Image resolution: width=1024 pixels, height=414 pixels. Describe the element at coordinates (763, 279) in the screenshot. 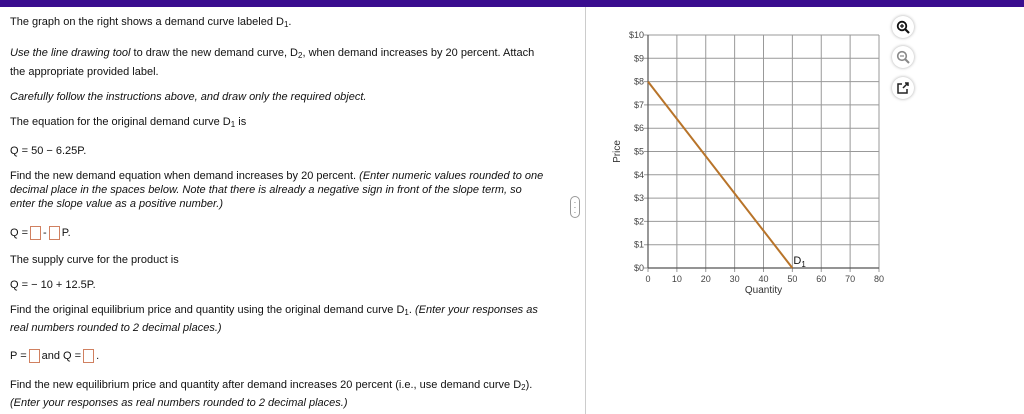

I see `x-tick-label: 40` at that location.